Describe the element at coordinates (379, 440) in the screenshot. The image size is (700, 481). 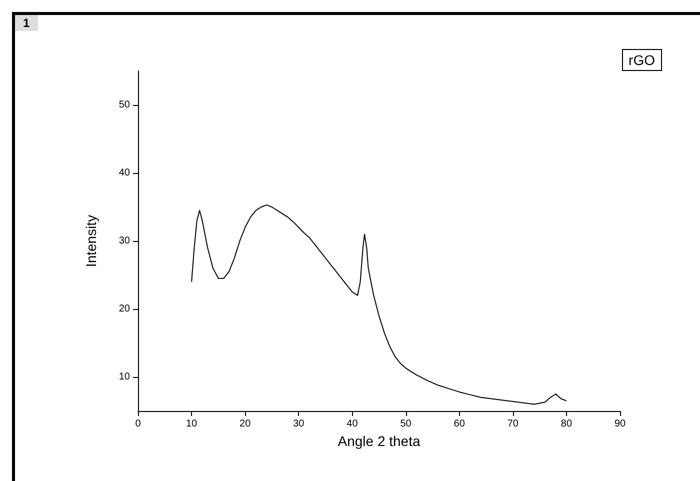
I see `x-axis-title: Angle 2 theta` at that location.